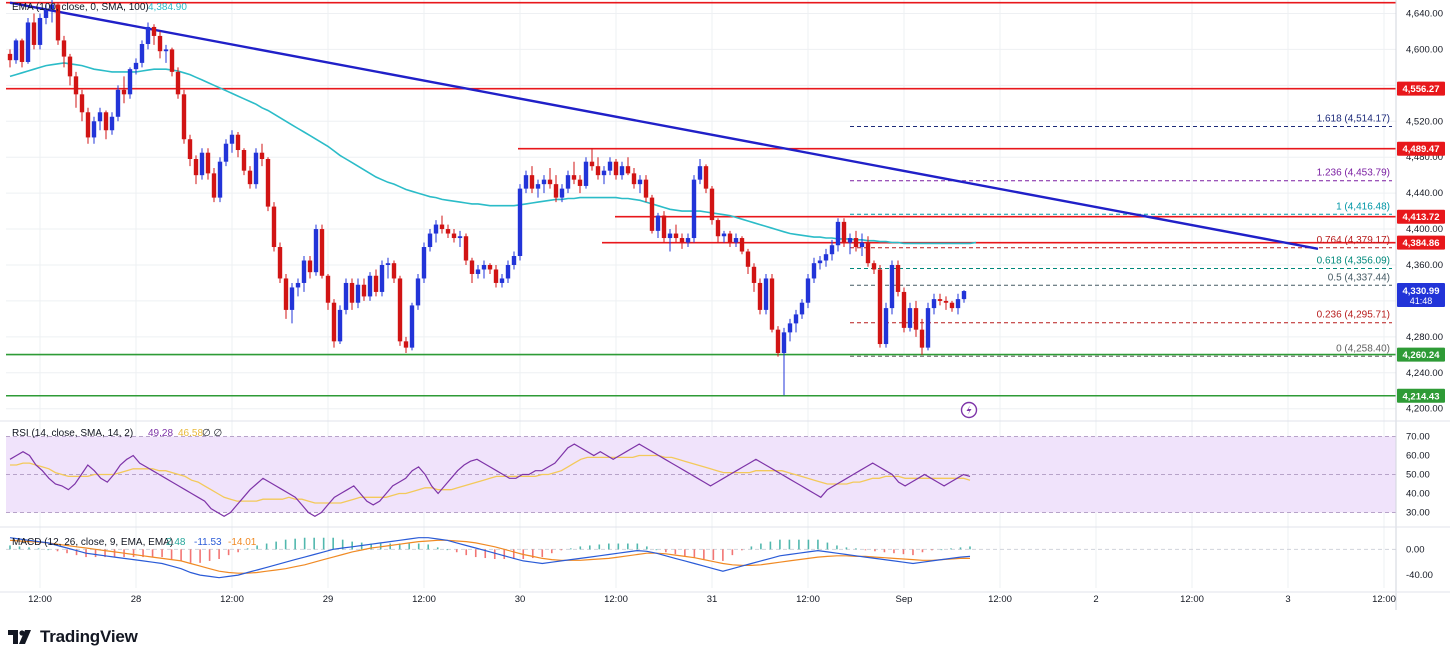  Describe the element at coordinates (701, 558) in the screenshot. I see `macd-pane` at that location.